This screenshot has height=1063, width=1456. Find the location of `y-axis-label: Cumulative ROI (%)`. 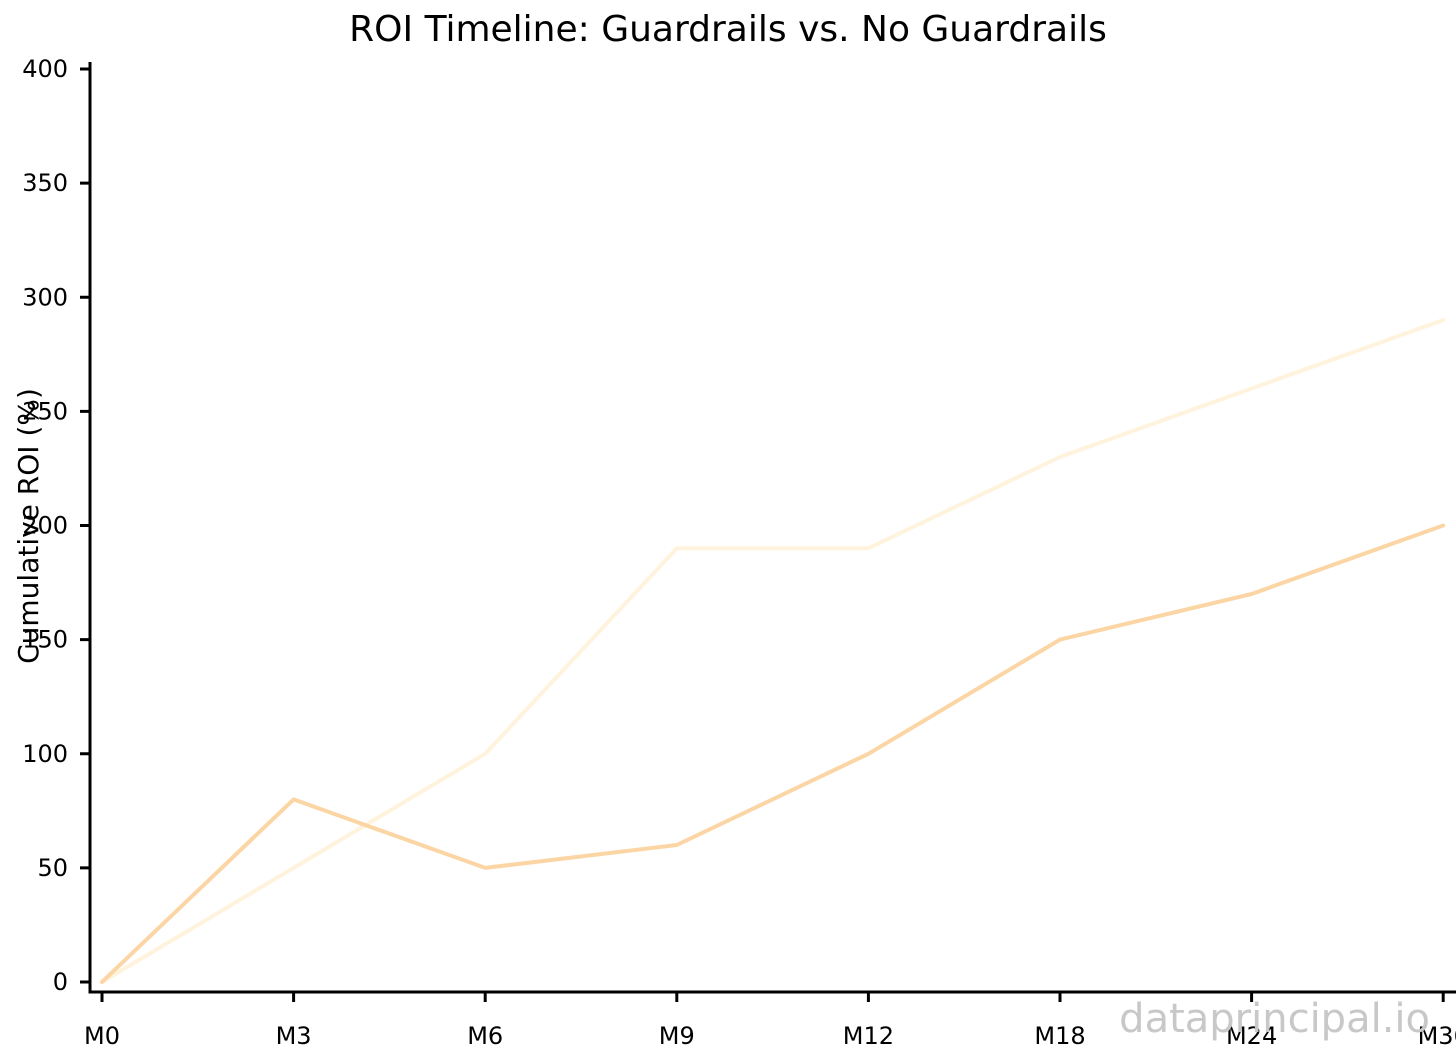

y-axis-label: Cumulative ROI (%) is located at coordinates (28, 526).